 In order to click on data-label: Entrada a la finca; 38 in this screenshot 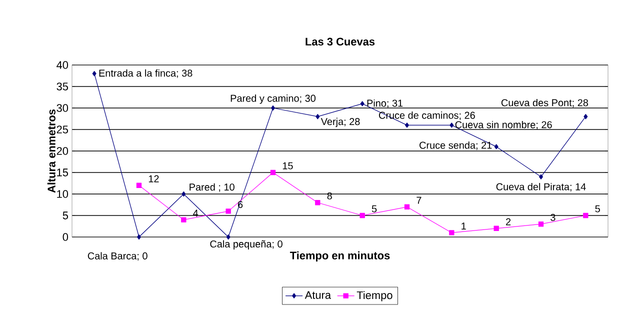, I will do `click(145, 73)`.